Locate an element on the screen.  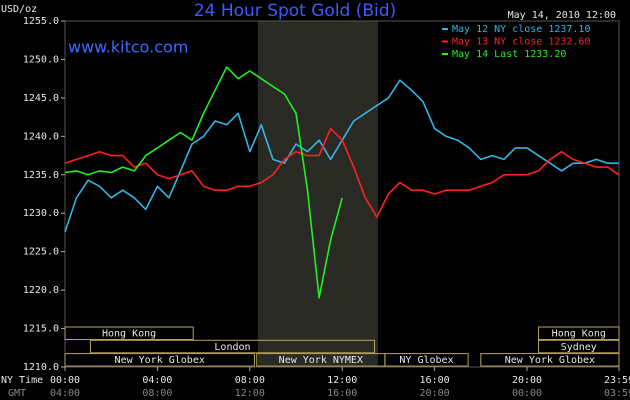
y-tick-label: 1225.0 is located at coordinates (41, 252).